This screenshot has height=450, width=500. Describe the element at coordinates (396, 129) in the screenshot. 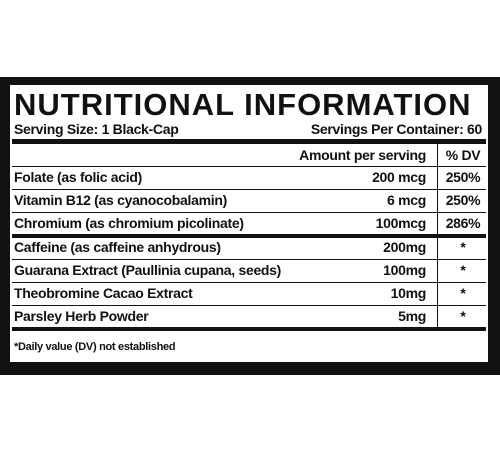

I see `servings-per-container: Servings Per Container: 60` at that location.